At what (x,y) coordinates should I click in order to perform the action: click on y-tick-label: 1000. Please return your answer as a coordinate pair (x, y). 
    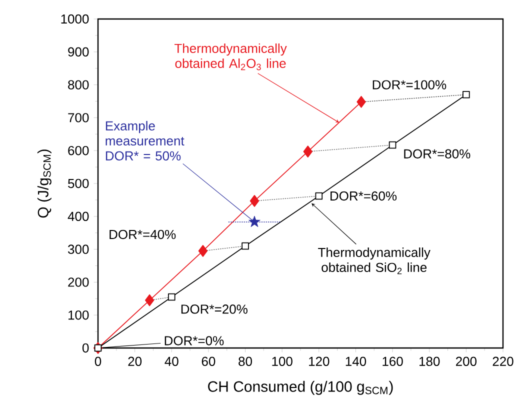
    Looking at the image, I should click on (75, 19).